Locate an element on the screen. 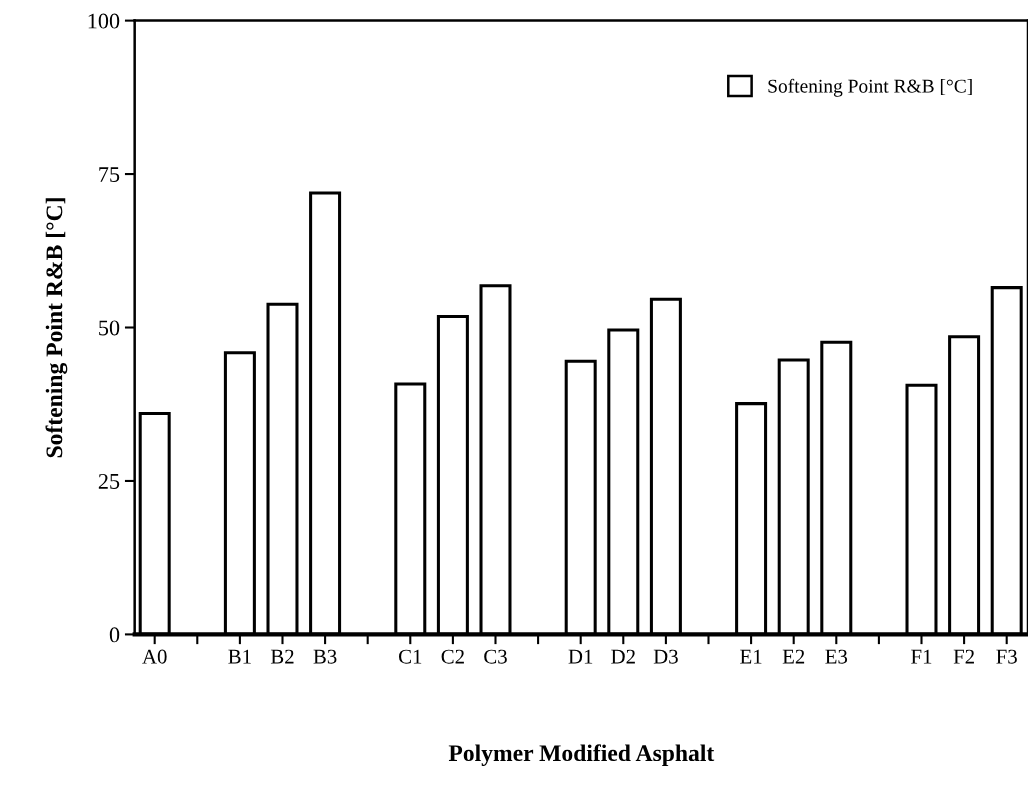 The height and width of the screenshot is (793, 1028). x-tick-label: F1 is located at coordinates (921, 656).